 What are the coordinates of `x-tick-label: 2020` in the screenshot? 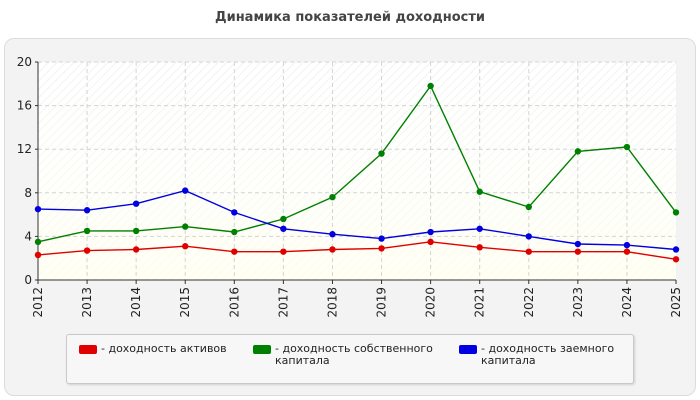 It's located at (431, 302).